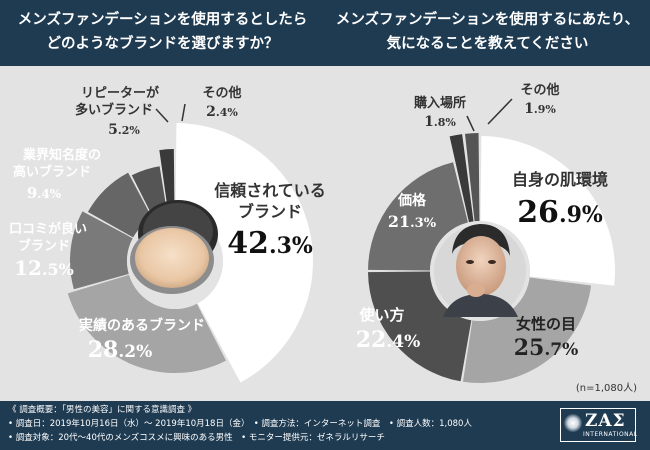  What do you see at coordinates (487, 43) in the screenshot?
I see `right-title-line2: 気になることを教えてください` at bounding box center [487, 43].